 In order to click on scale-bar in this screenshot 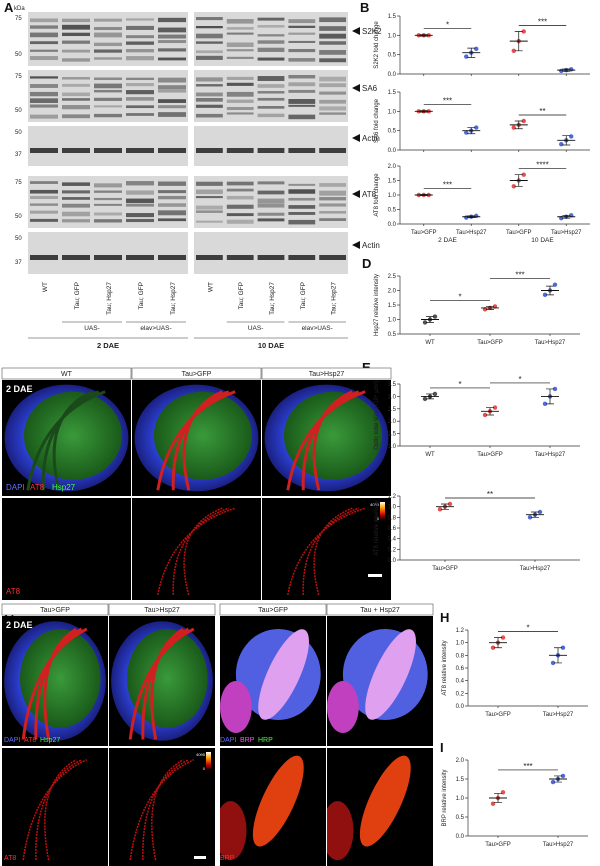, I will do `click(375, 575)`.